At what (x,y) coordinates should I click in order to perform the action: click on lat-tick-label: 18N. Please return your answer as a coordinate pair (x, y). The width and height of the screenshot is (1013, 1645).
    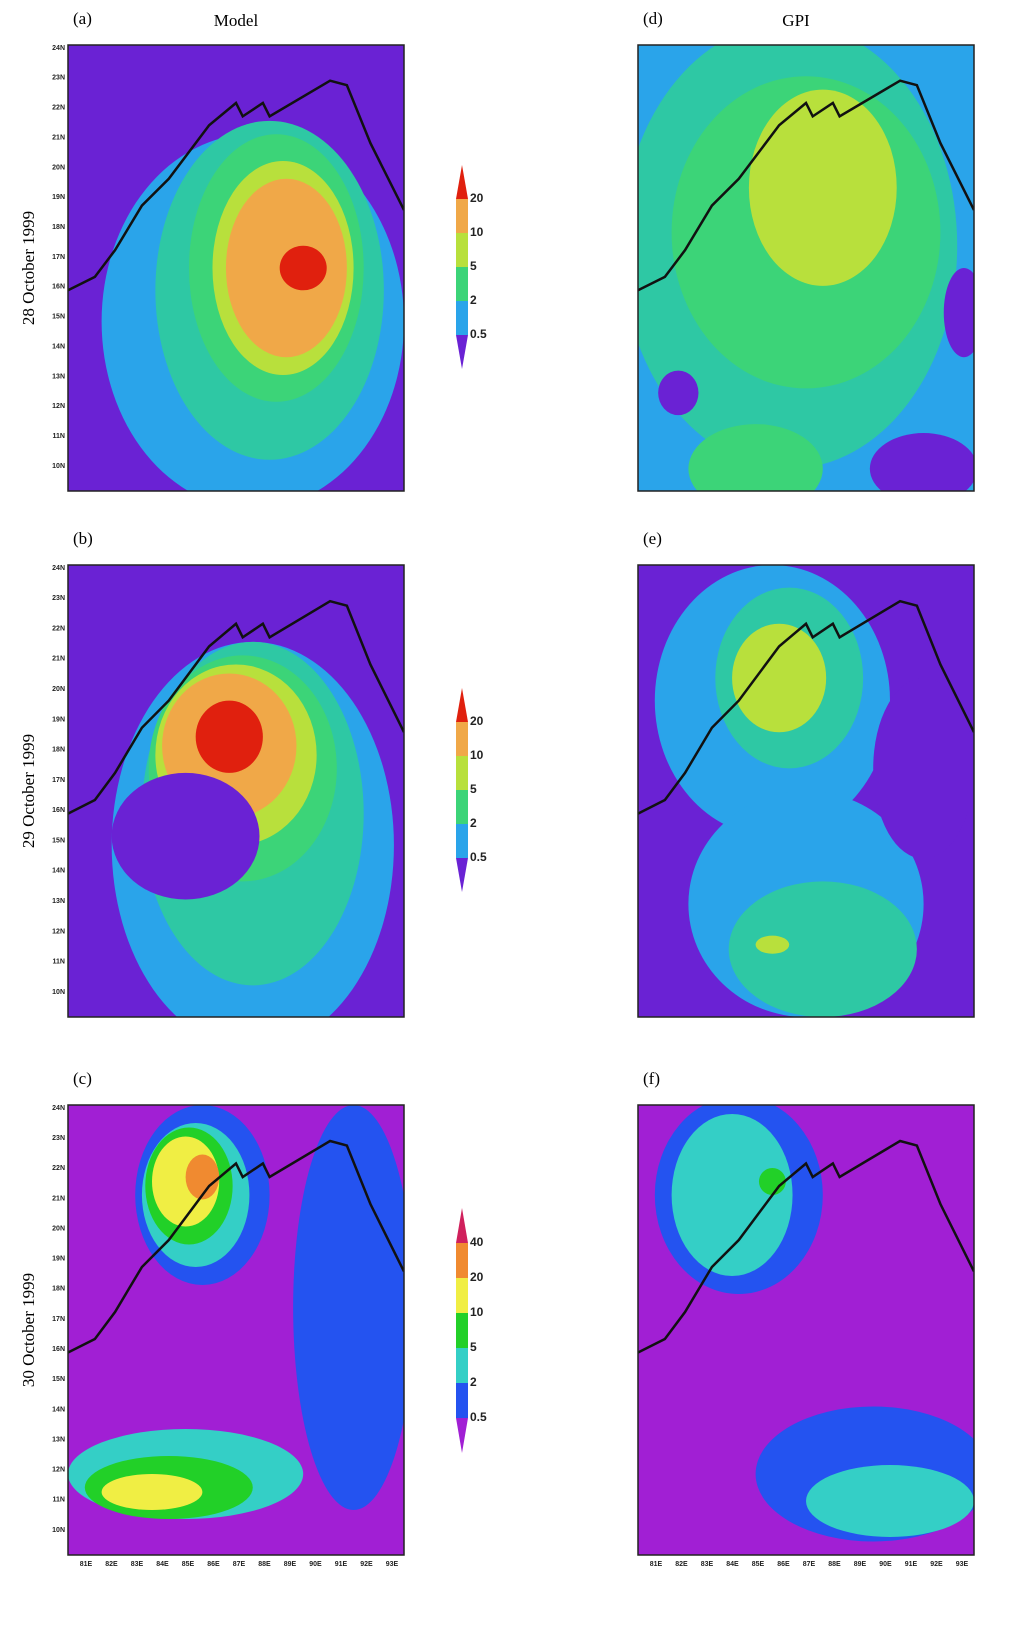
    Looking at the image, I should click on (58, 1289).